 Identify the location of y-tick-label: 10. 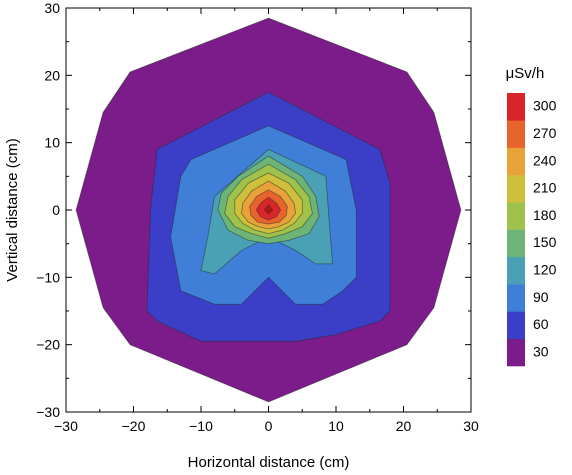
(52, 143).